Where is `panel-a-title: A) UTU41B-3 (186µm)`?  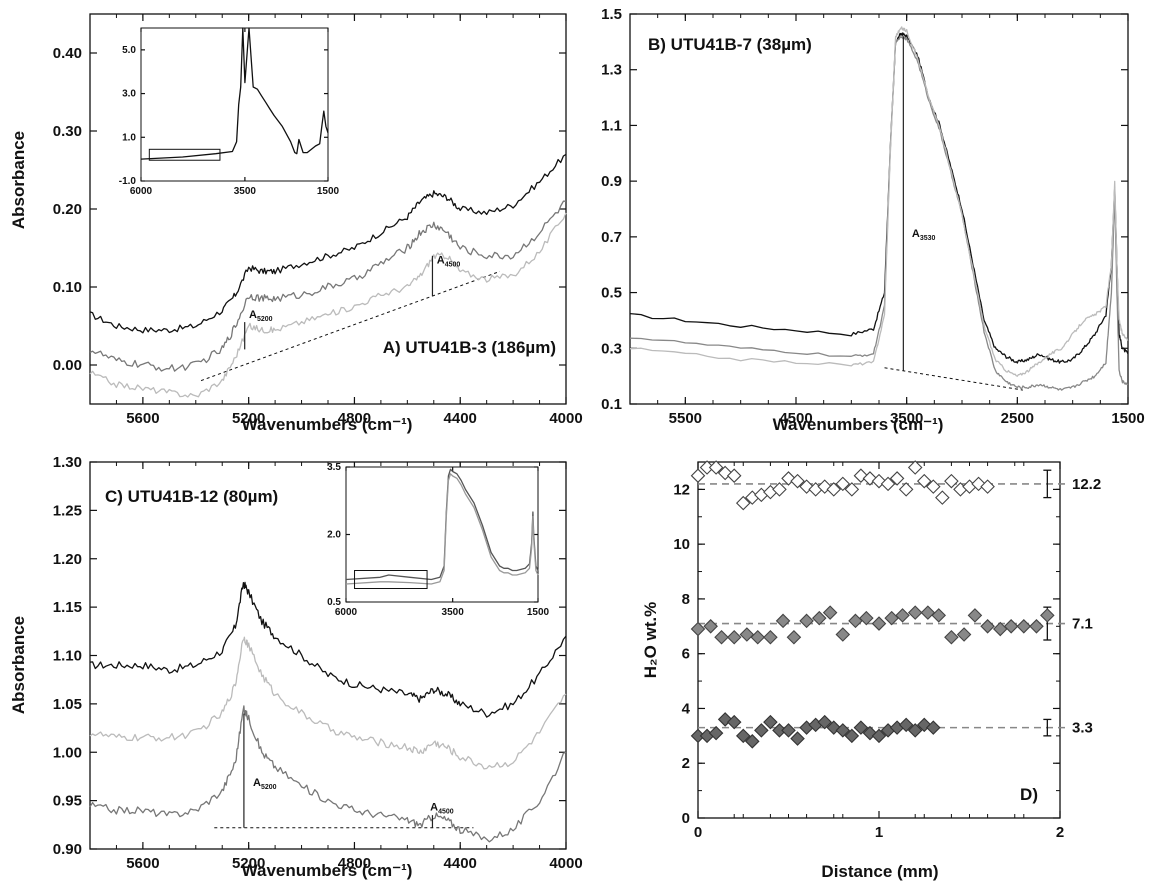 panel-a-title: A) UTU41B-3 (186µm) is located at coordinates (469, 347).